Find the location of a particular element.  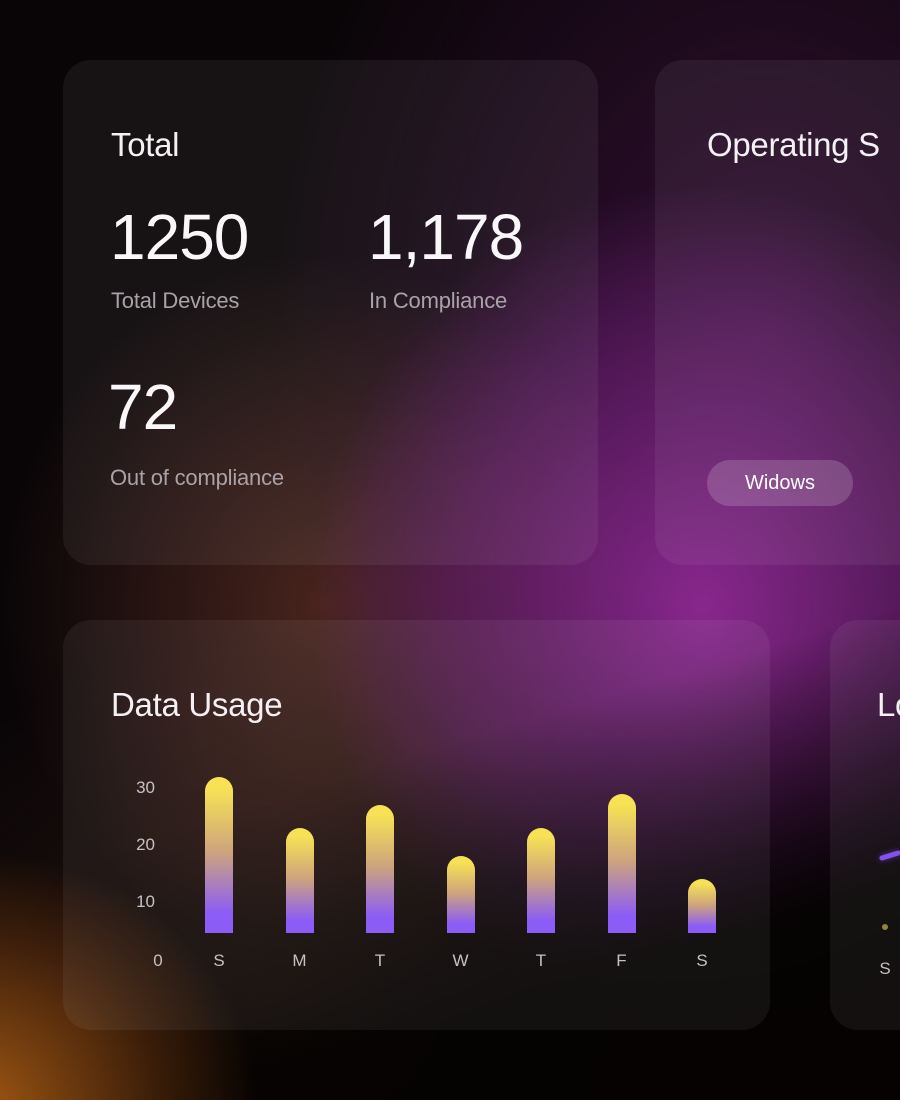

operating-systems-card-title: Operating S is located at coordinates (793, 144).